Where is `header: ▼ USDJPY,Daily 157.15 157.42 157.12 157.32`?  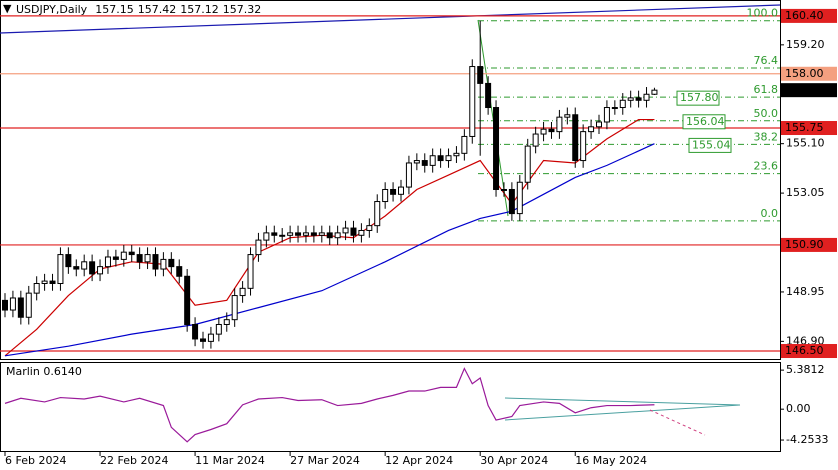
header: ▼ USDJPY,Daily 157.15 157.42 157.12 157.32 is located at coordinates (132, 9).